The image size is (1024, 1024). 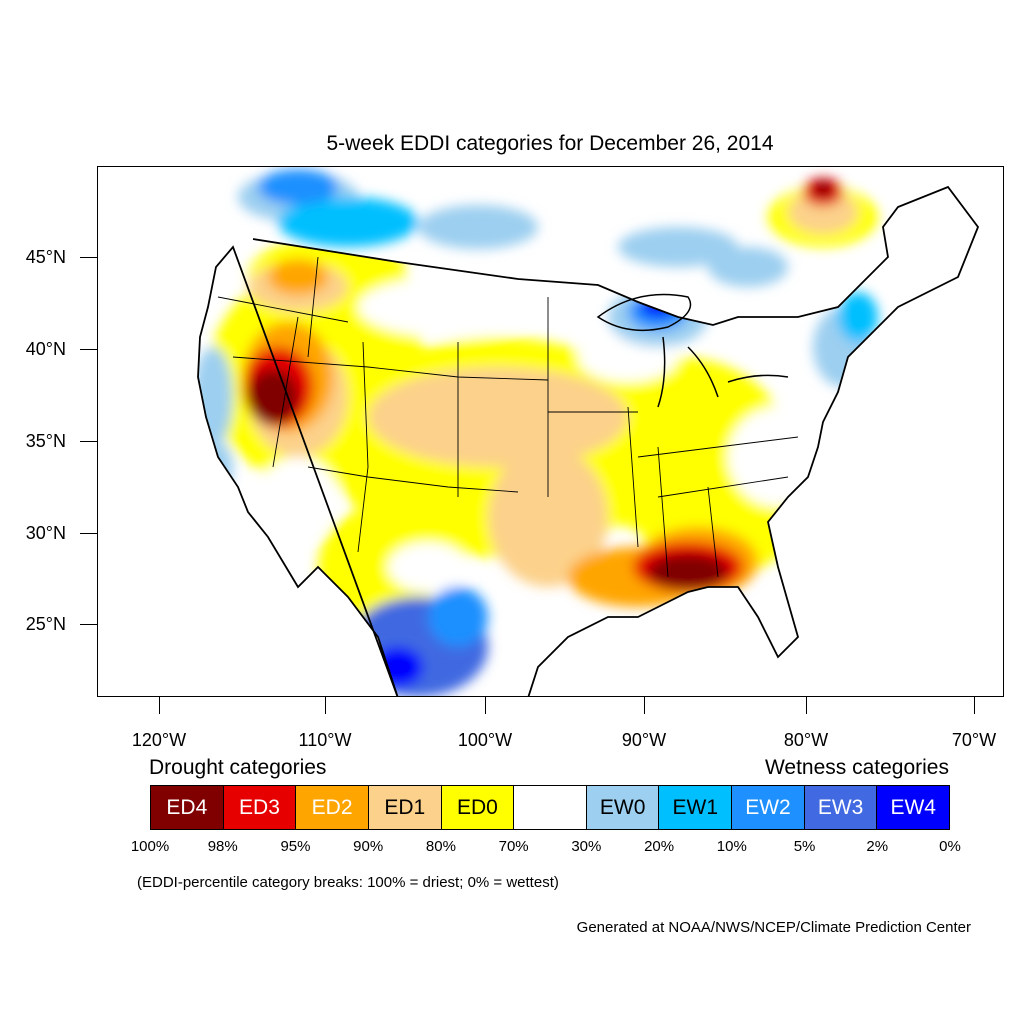 What do you see at coordinates (768, 807) in the screenshot?
I see `legend-box-ew2: EW2` at bounding box center [768, 807].